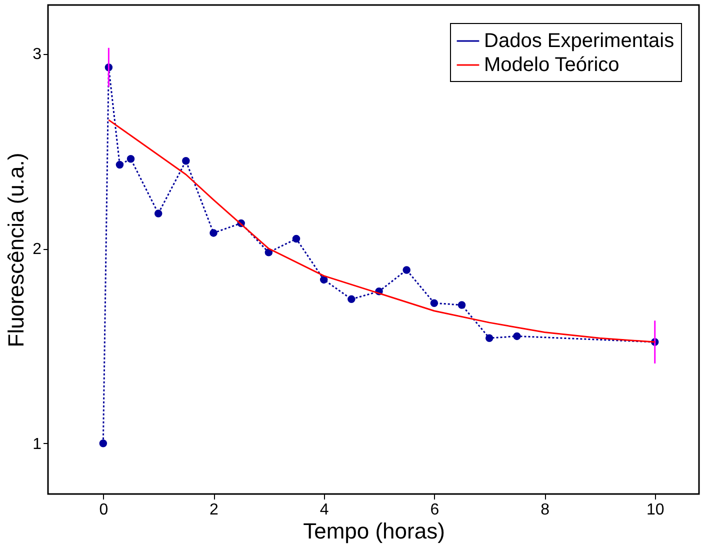 This screenshot has height=547, width=704. What do you see at coordinates (103, 510) in the screenshot?
I see `x-tick-label: 0` at bounding box center [103, 510].